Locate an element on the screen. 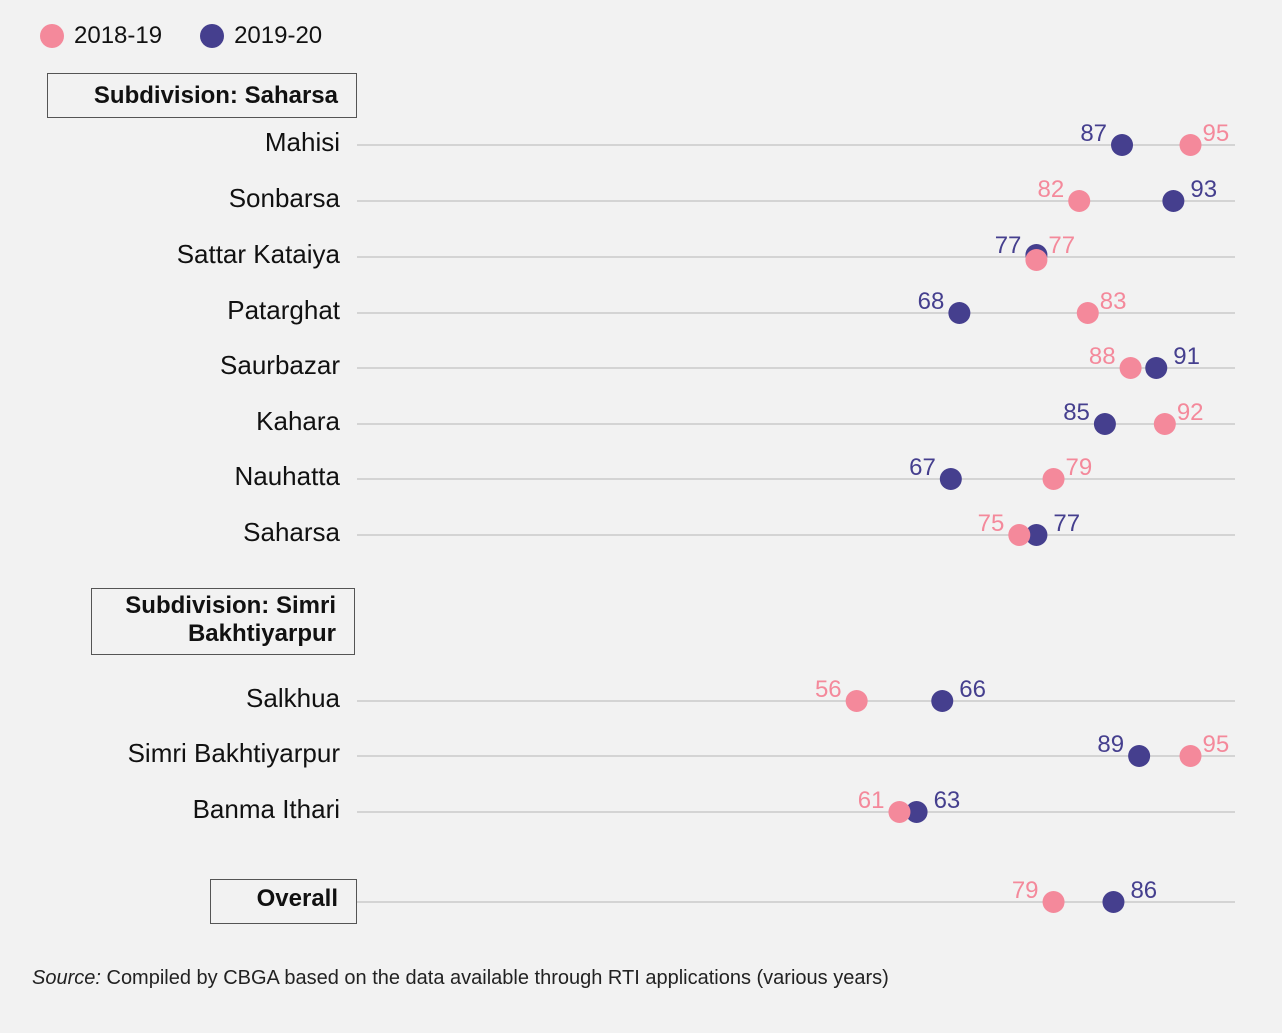 This screenshot has height=1033, width=1282. point-2018-19-overall is located at coordinates (1053, 902).